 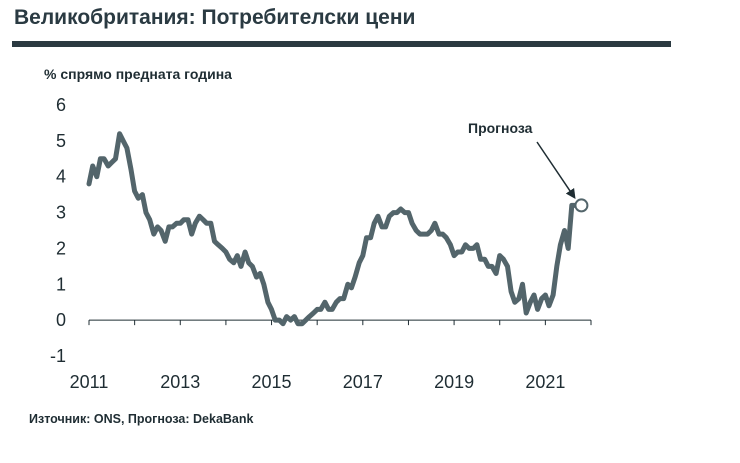 What do you see at coordinates (61, 320) in the screenshot?
I see `y-tick-label: 0` at bounding box center [61, 320].